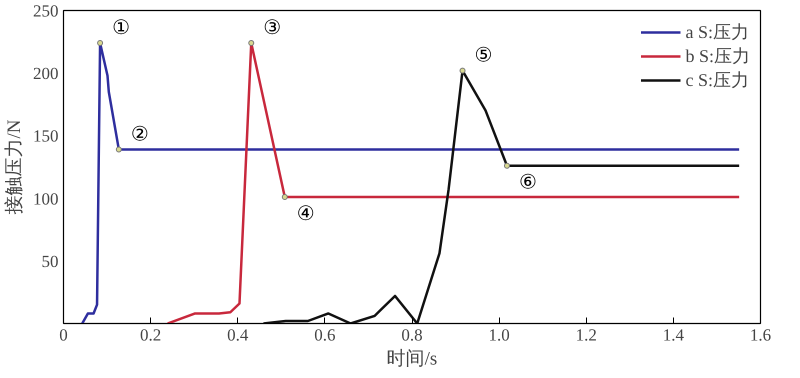 The width and height of the screenshot is (800, 378). What do you see at coordinates (272, 27) in the screenshot?
I see `annotation: ③` at bounding box center [272, 27].